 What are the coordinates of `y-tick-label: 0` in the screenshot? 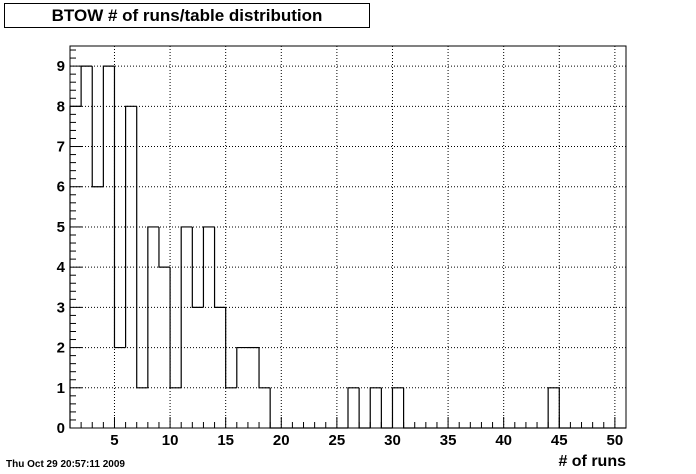 It's located at (61, 428).